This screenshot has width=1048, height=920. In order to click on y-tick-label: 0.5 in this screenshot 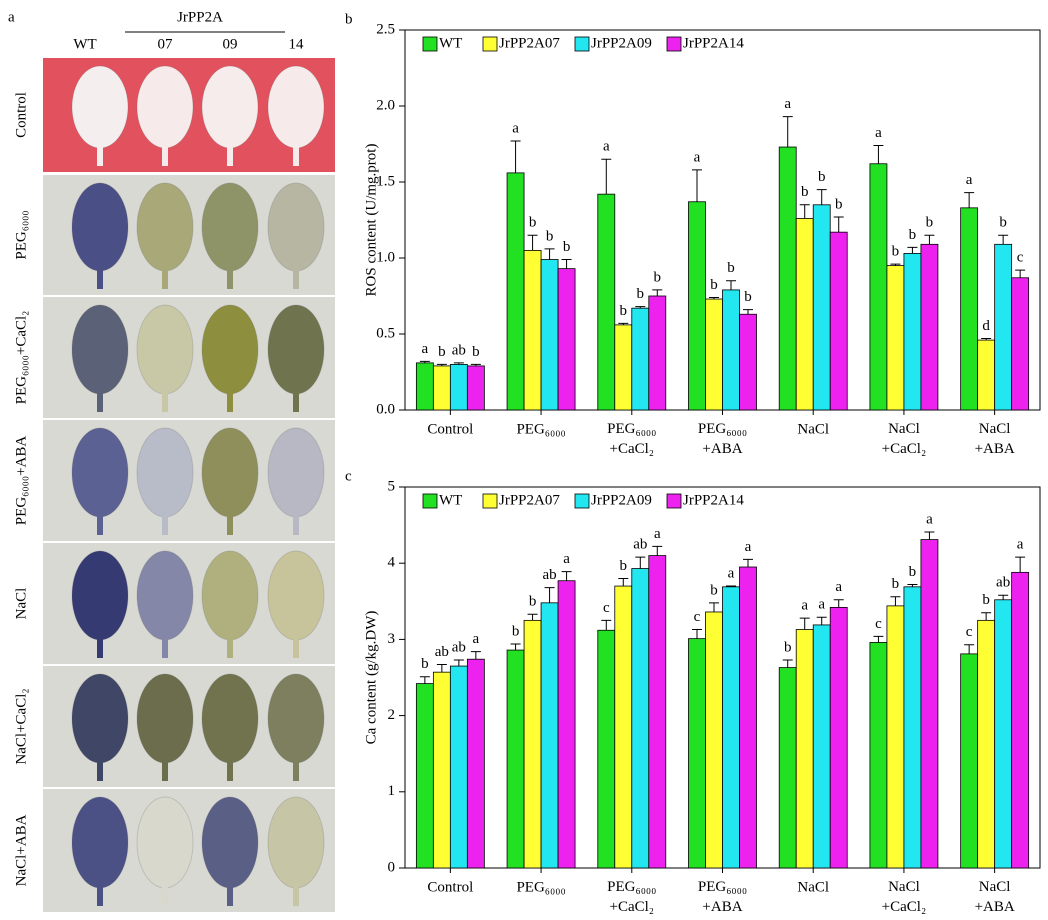, I will do `click(385, 333)`.